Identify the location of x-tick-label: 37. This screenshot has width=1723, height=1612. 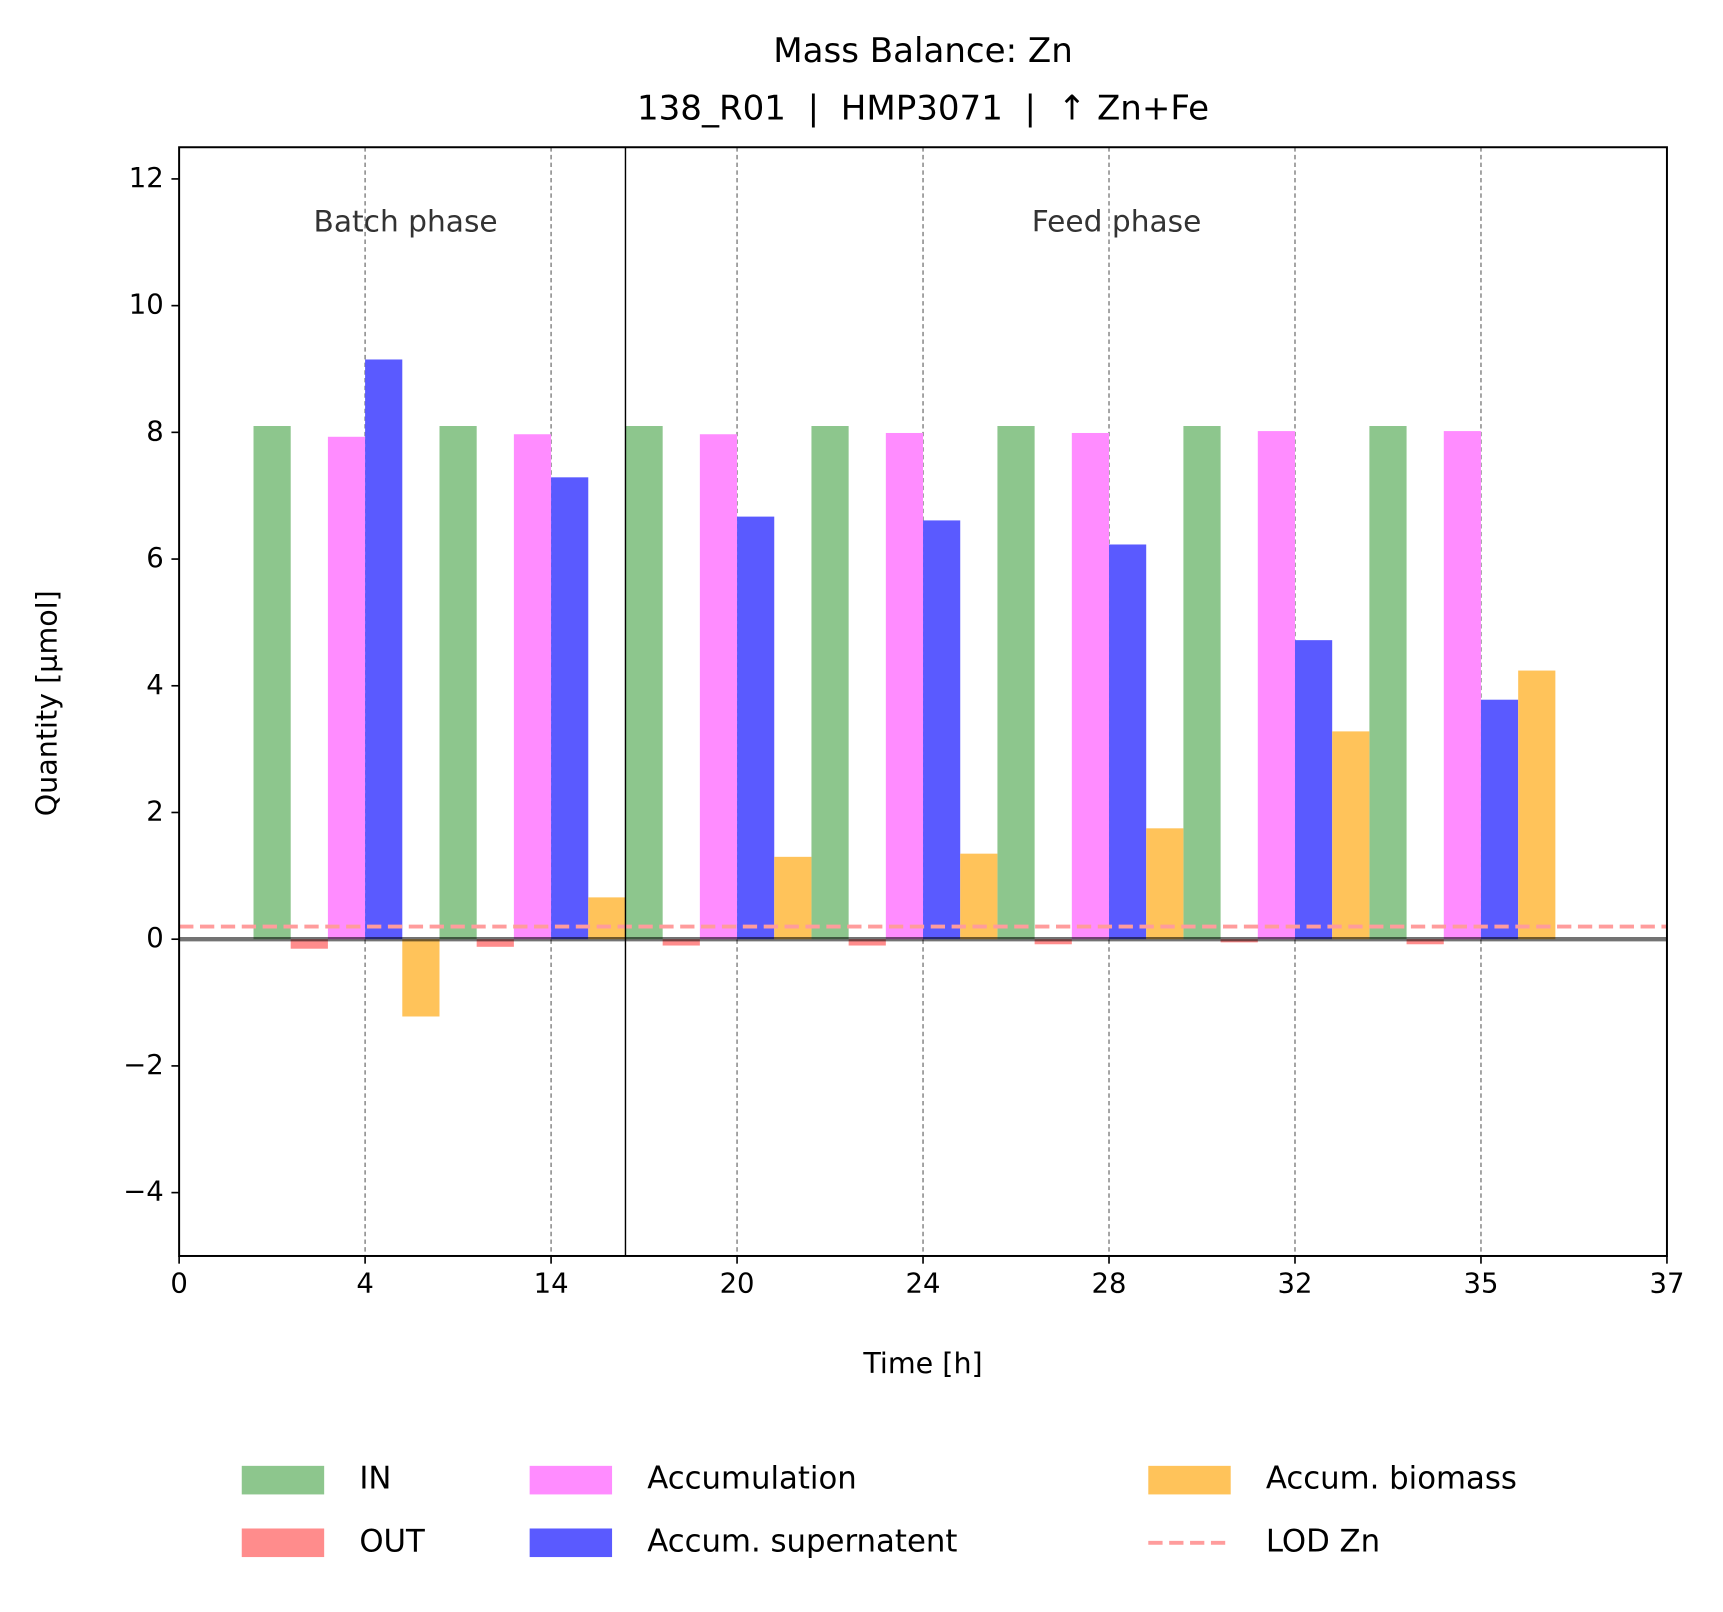
(1666, 1284).